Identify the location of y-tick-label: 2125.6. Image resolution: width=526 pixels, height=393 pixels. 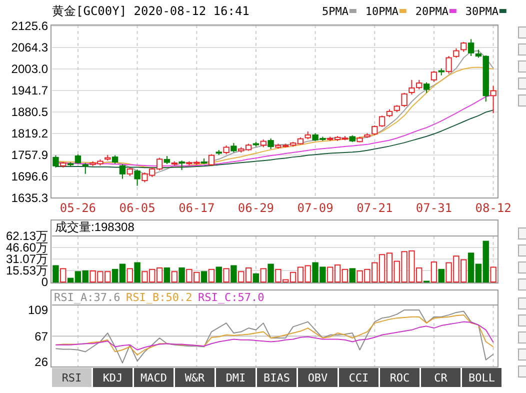
(29, 26).